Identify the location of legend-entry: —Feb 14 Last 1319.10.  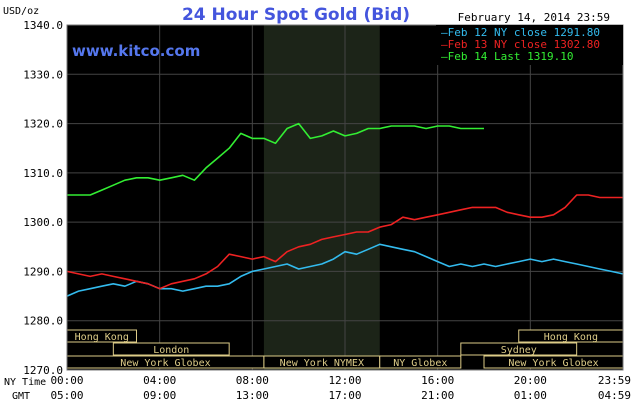
(507, 56).